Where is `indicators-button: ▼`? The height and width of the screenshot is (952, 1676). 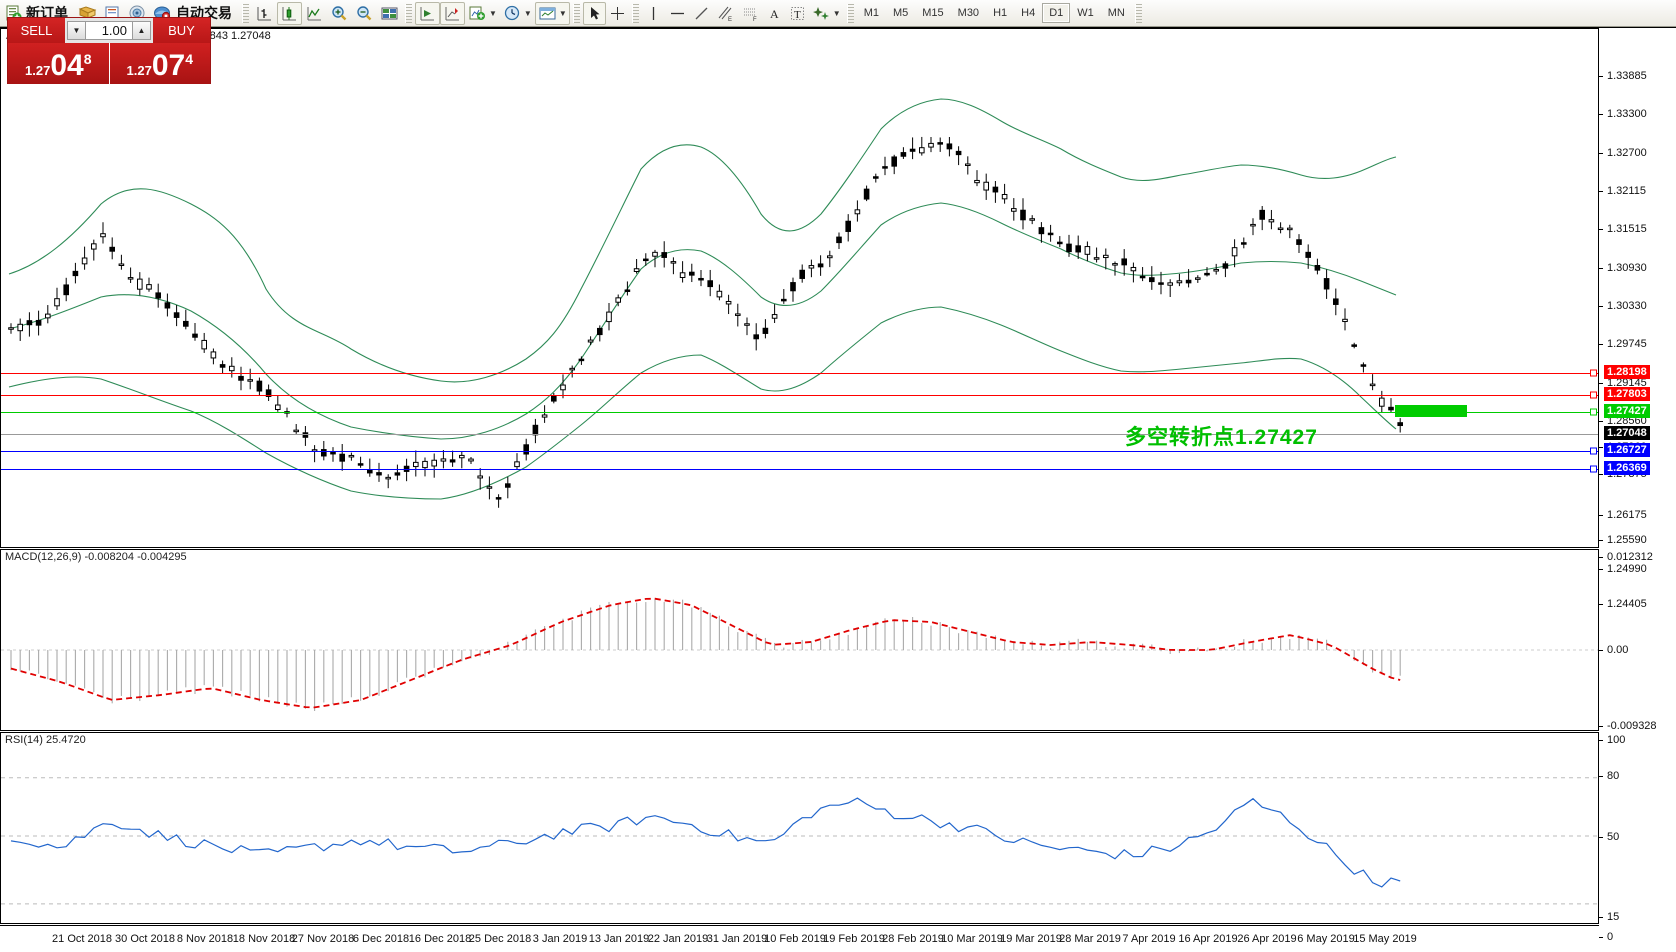
indicators-button: ▼ is located at coordinates (482, 13).